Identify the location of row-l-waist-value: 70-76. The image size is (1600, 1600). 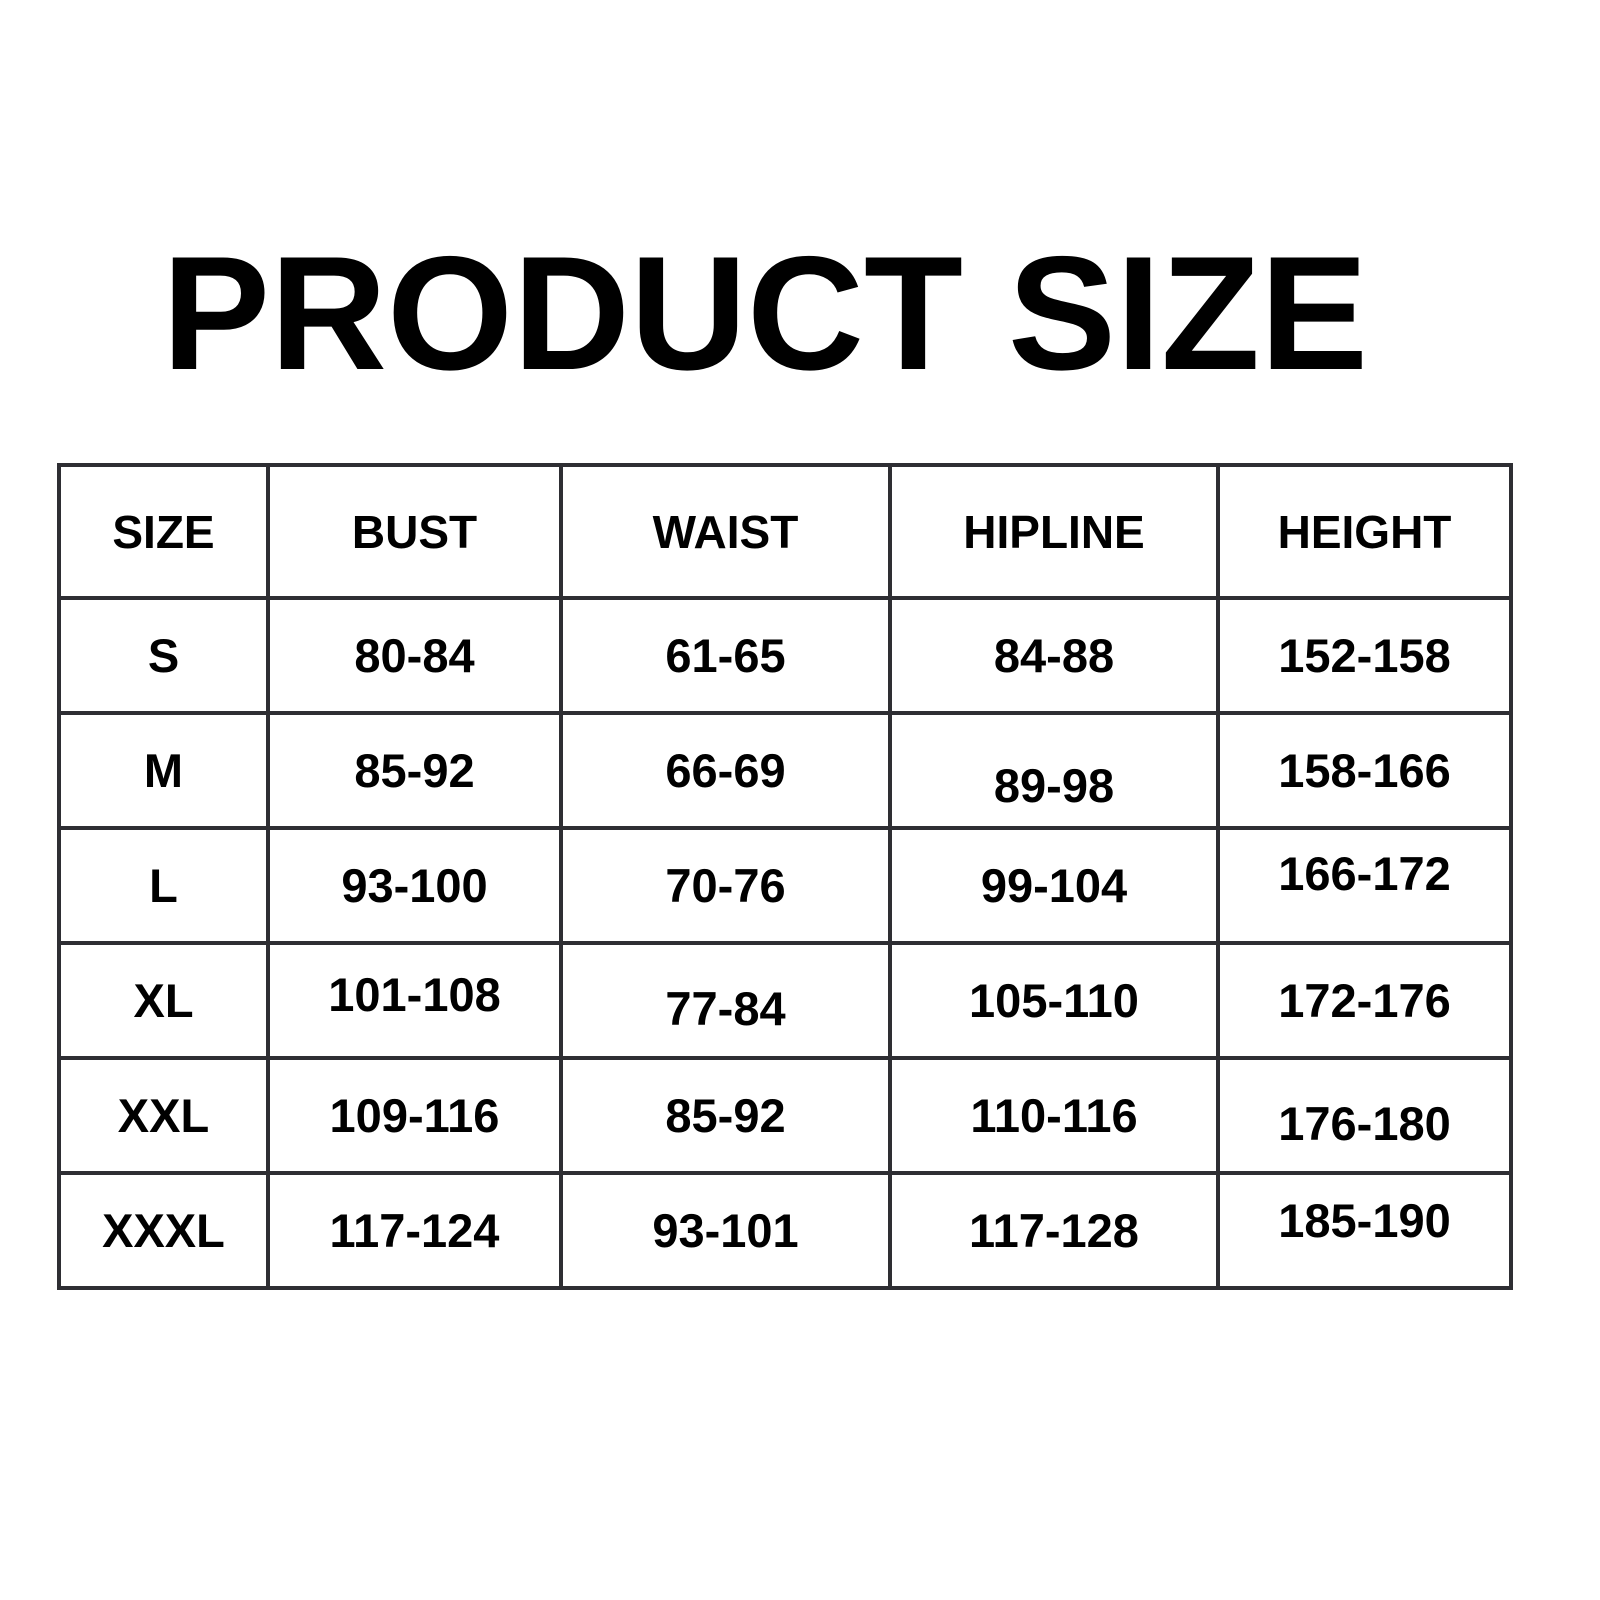
(725, 885).